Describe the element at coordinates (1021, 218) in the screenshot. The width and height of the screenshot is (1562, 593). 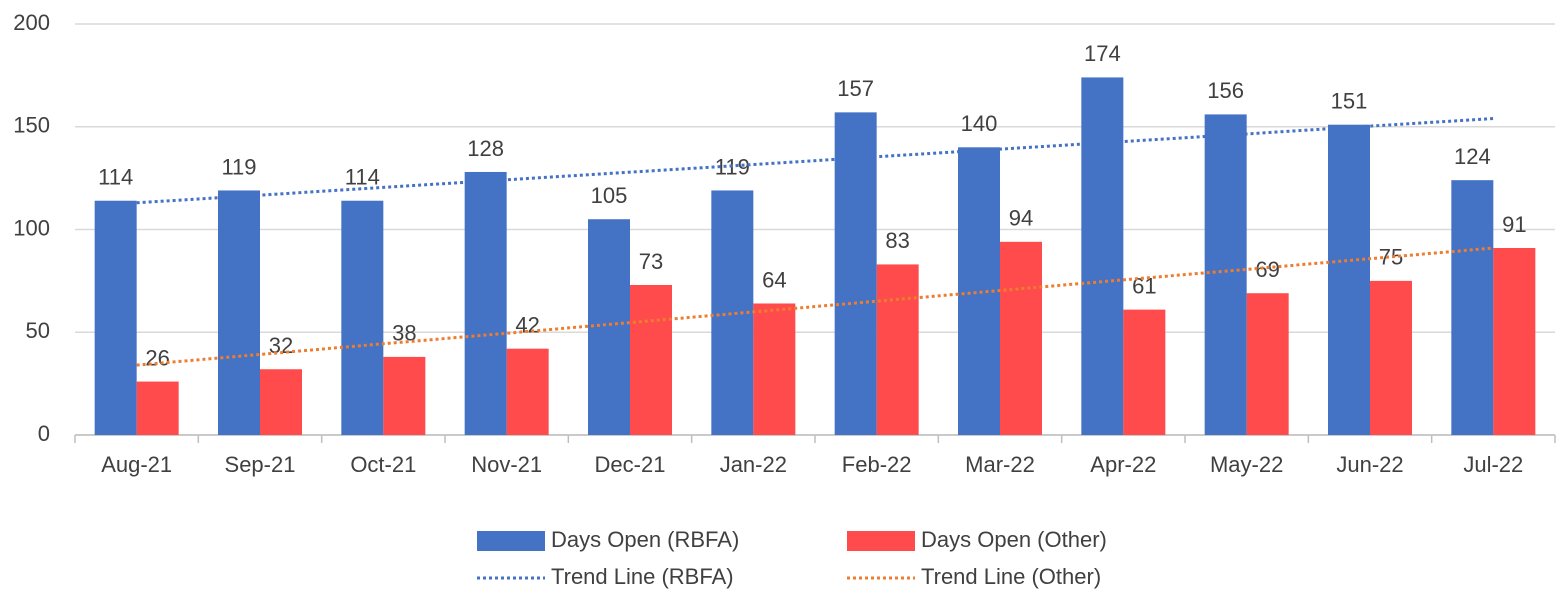
I see `data-label: 94` at that location.